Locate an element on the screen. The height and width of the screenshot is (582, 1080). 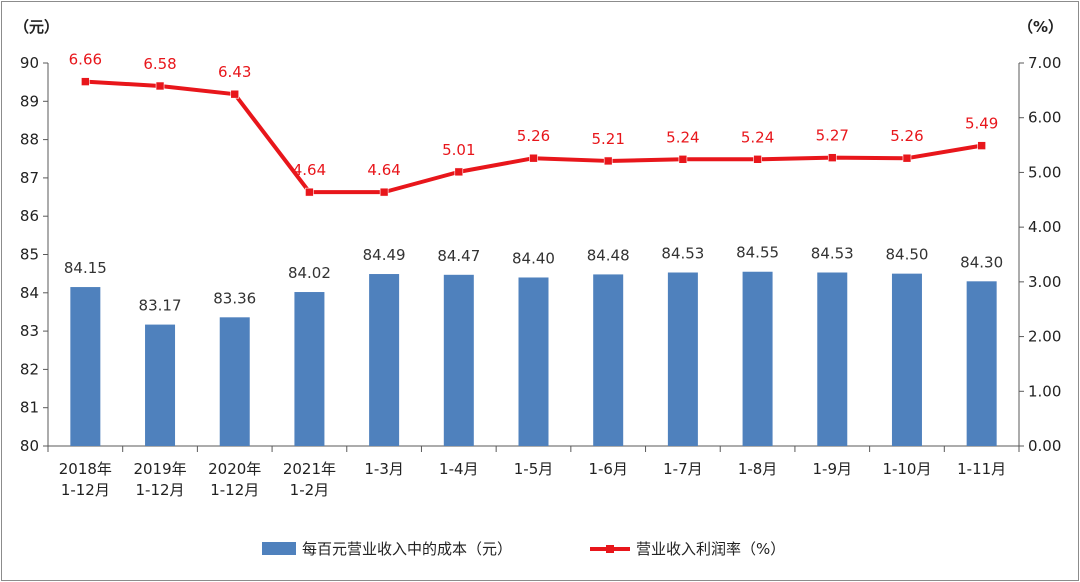
left-tick-label: 89 is located at coordinates (29, 101).